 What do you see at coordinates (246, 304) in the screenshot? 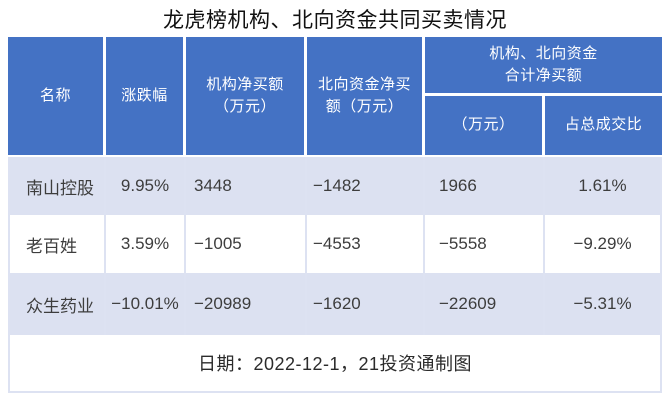
I see `cell-institution-net: −20989` at bounding box center [246, 304].